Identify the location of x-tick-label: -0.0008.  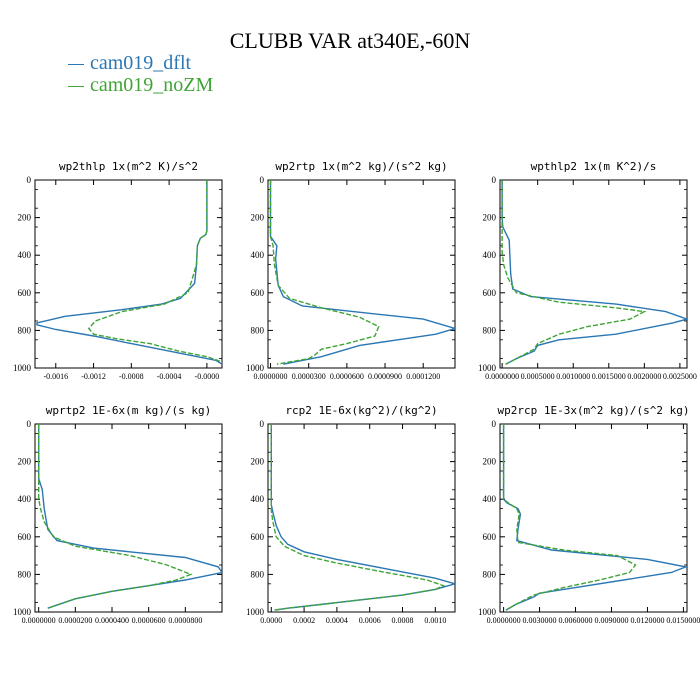
(131, 376).